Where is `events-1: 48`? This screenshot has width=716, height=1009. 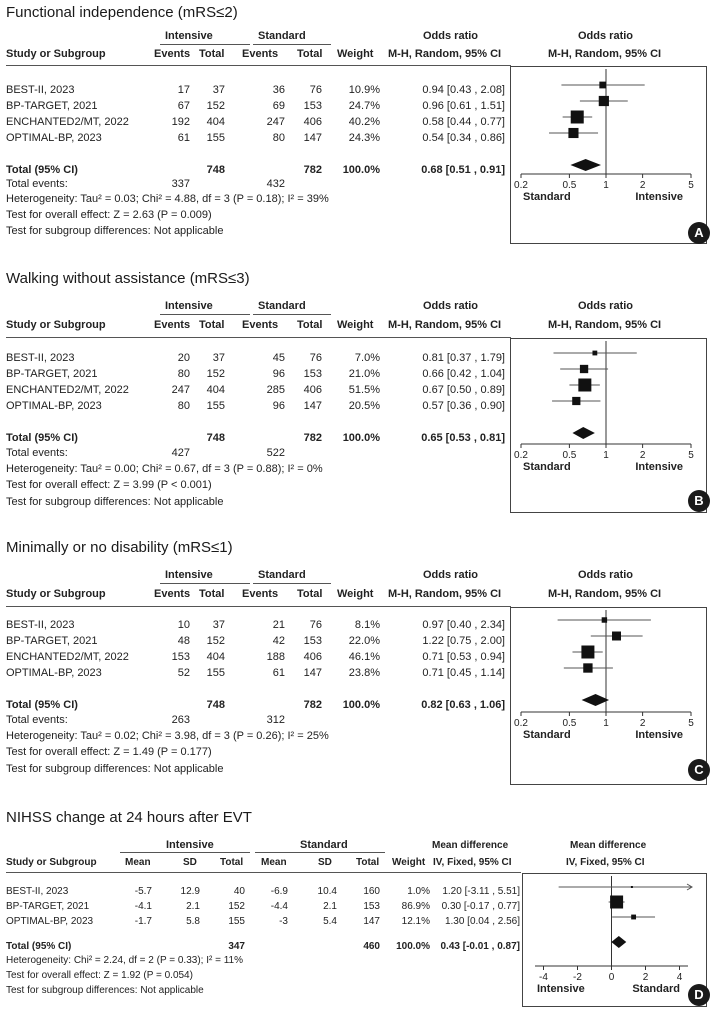 events-1: 48 is located at coordinates (183, 641).